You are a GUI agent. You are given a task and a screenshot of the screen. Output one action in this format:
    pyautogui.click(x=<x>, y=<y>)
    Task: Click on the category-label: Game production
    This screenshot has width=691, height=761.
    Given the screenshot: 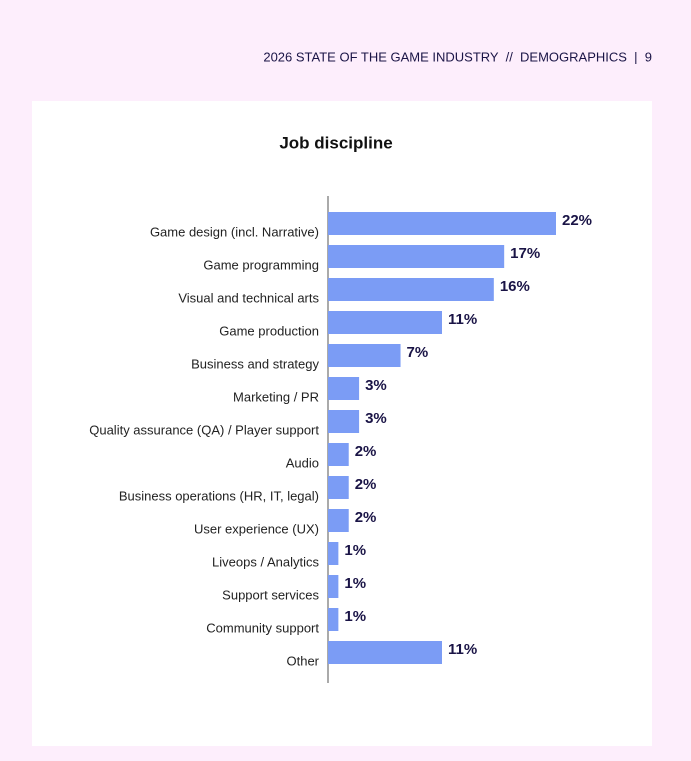 What is the action you would take?
    pyautogui.click(x=269, y=330)
    